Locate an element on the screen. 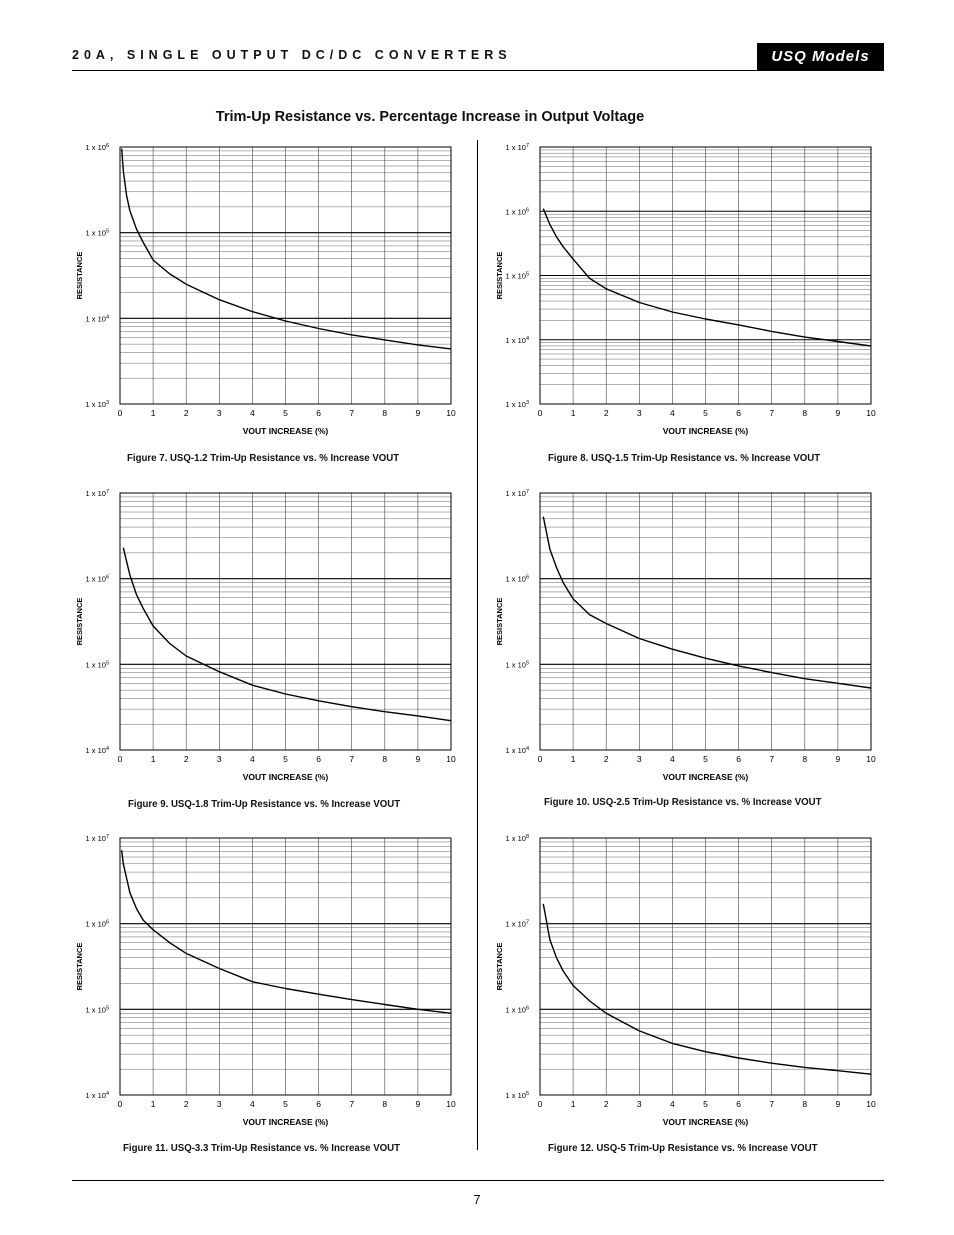 This screenshot has width=954, height=1235. header-rule is located at coordinates (478, 70).